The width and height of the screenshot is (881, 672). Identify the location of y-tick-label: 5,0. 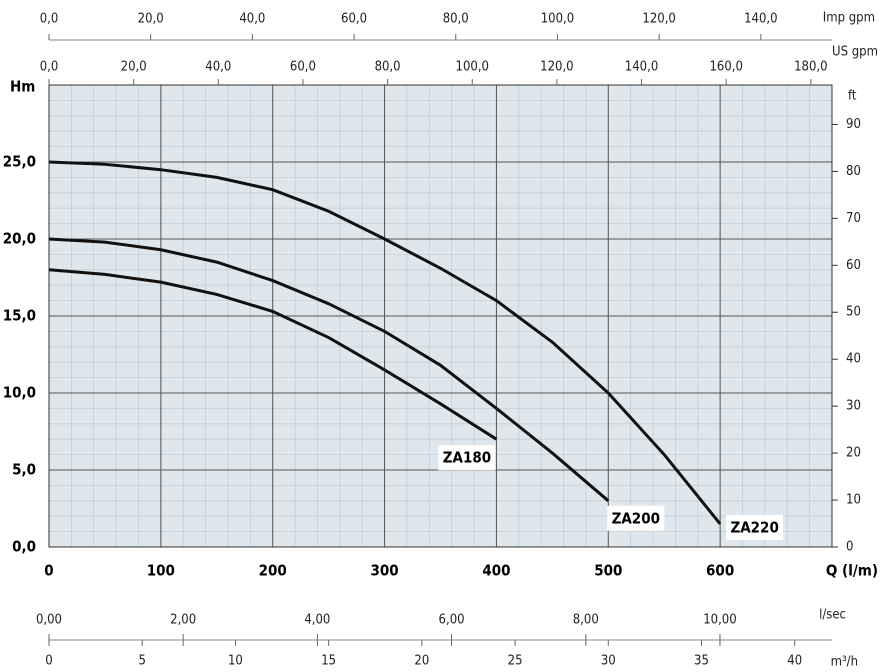
(24, 470).